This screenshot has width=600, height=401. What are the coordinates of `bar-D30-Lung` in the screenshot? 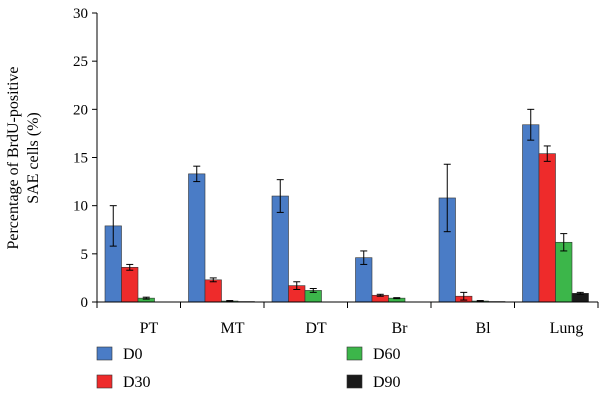 It's located at (547, 228).